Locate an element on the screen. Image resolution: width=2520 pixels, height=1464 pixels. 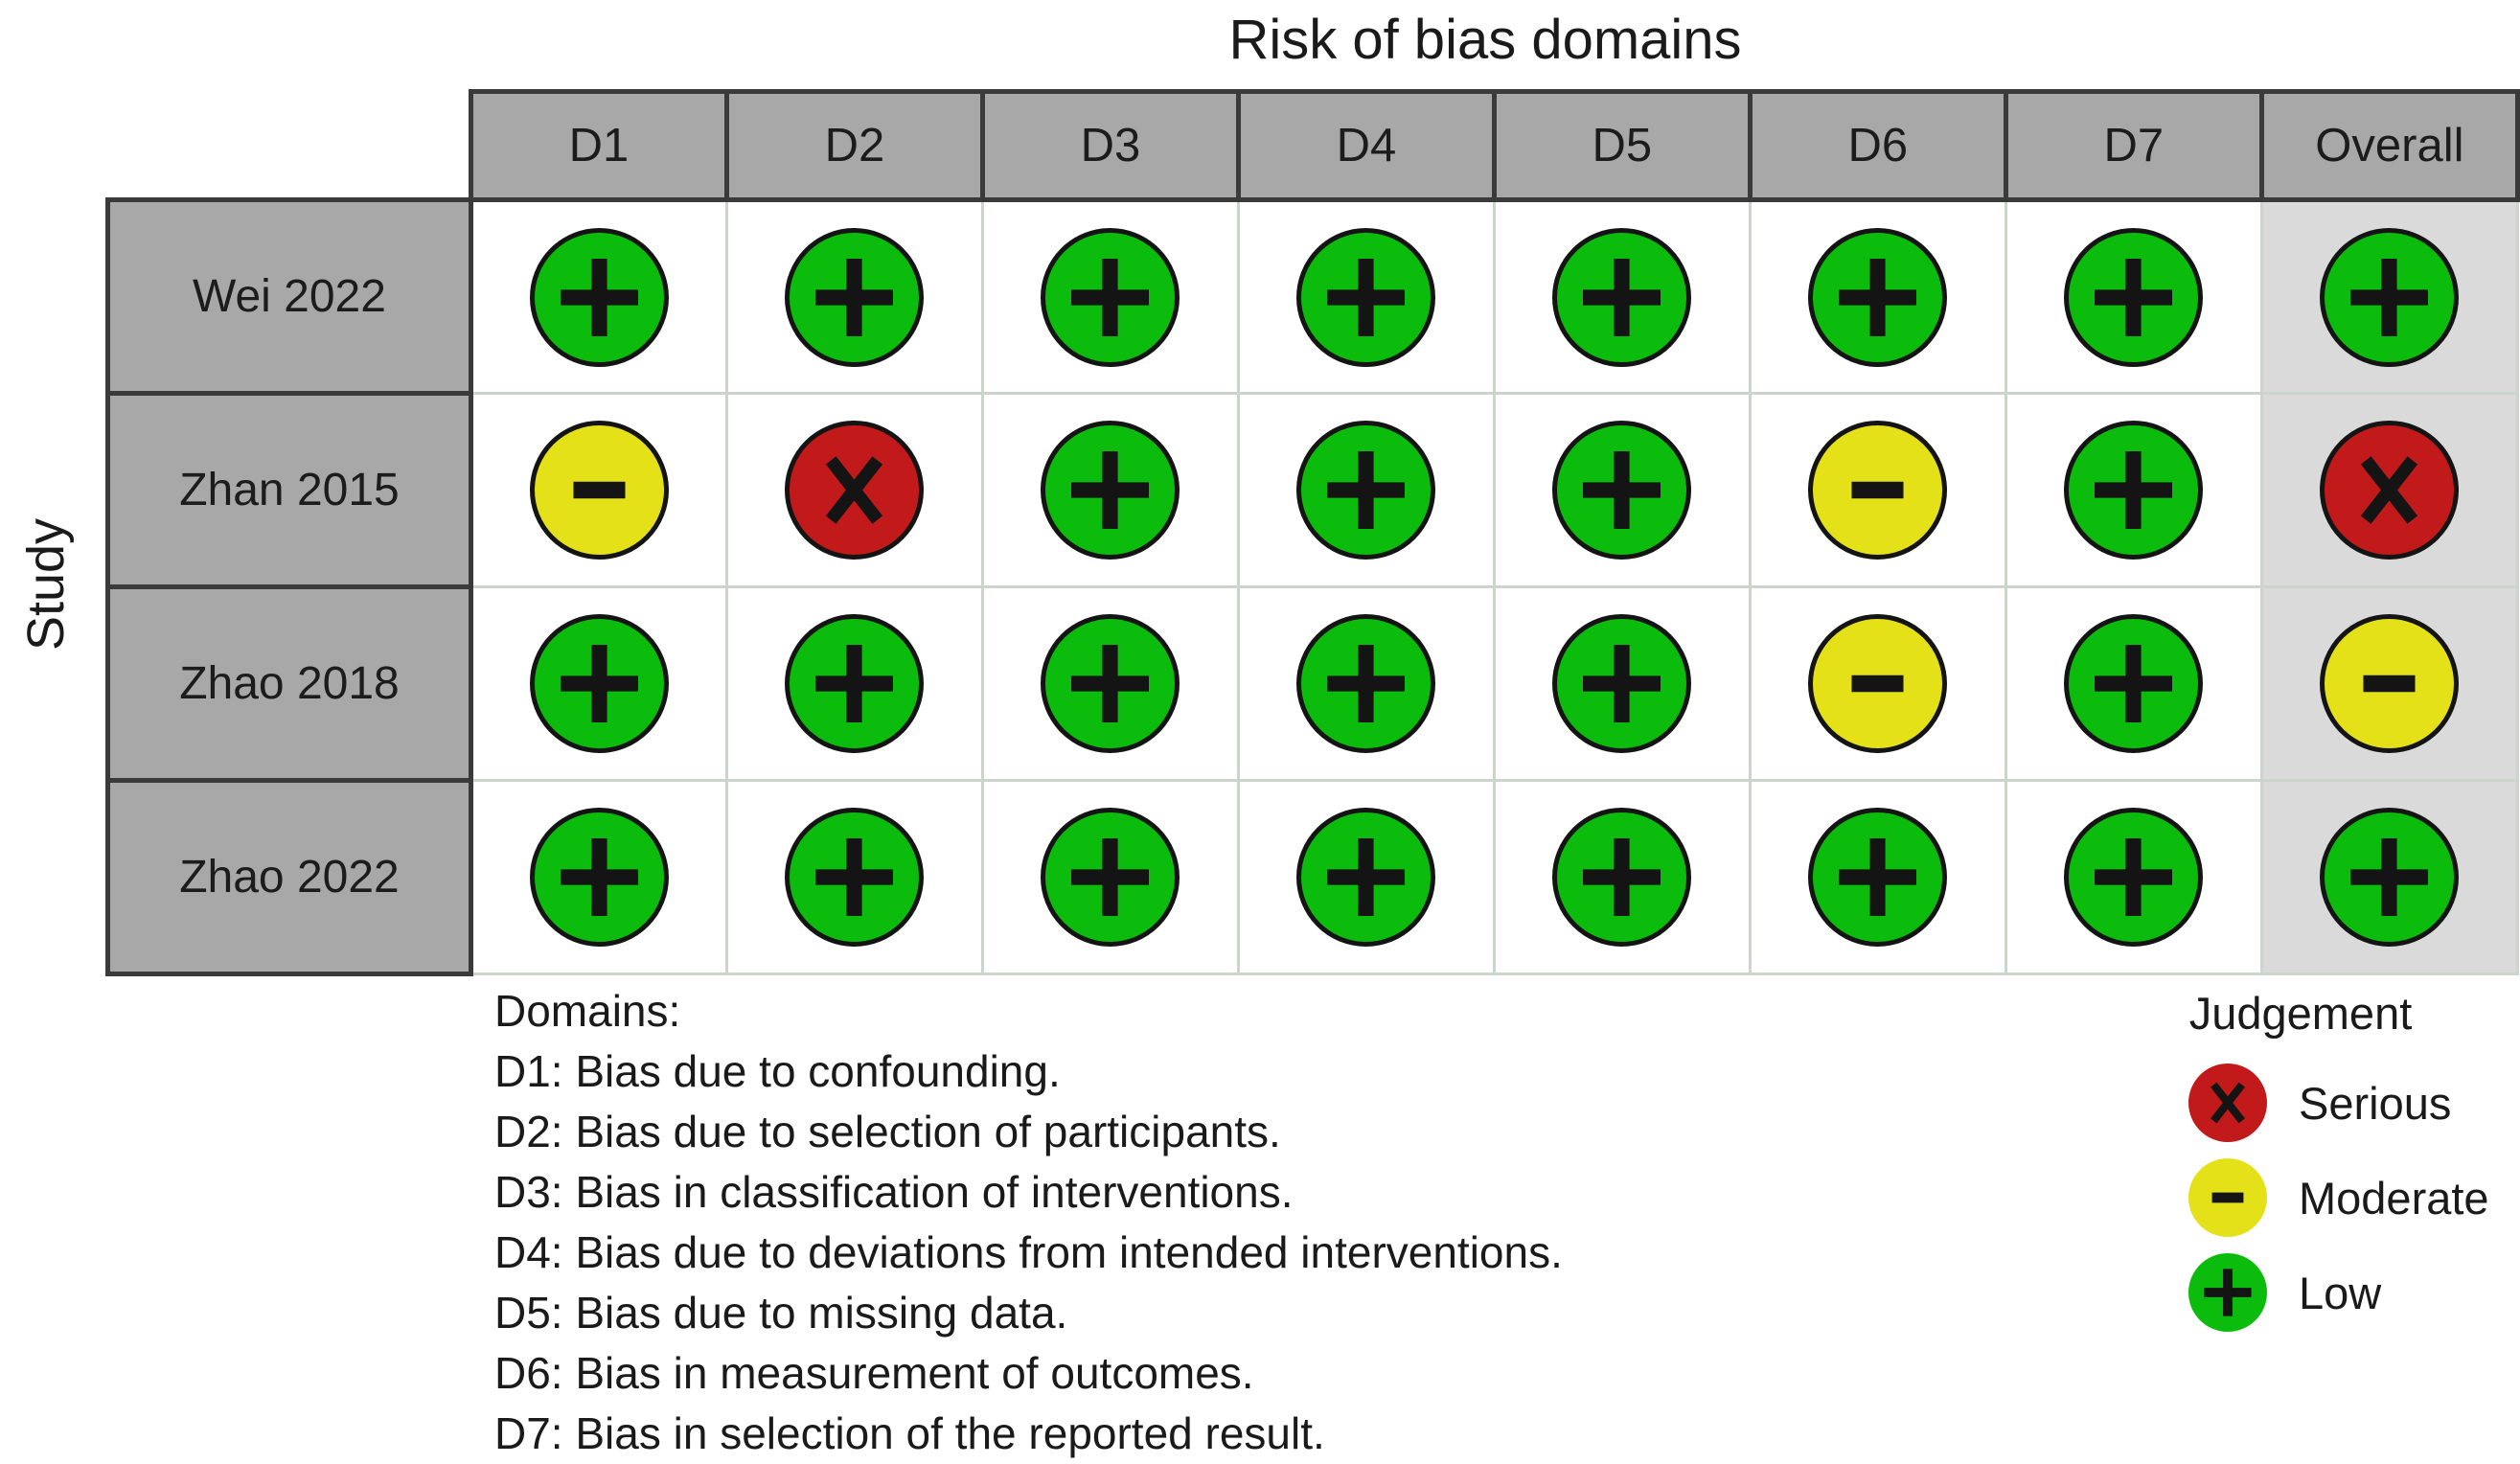
legend: Serious Moderate Low is located at coordinates (2338, 1198).